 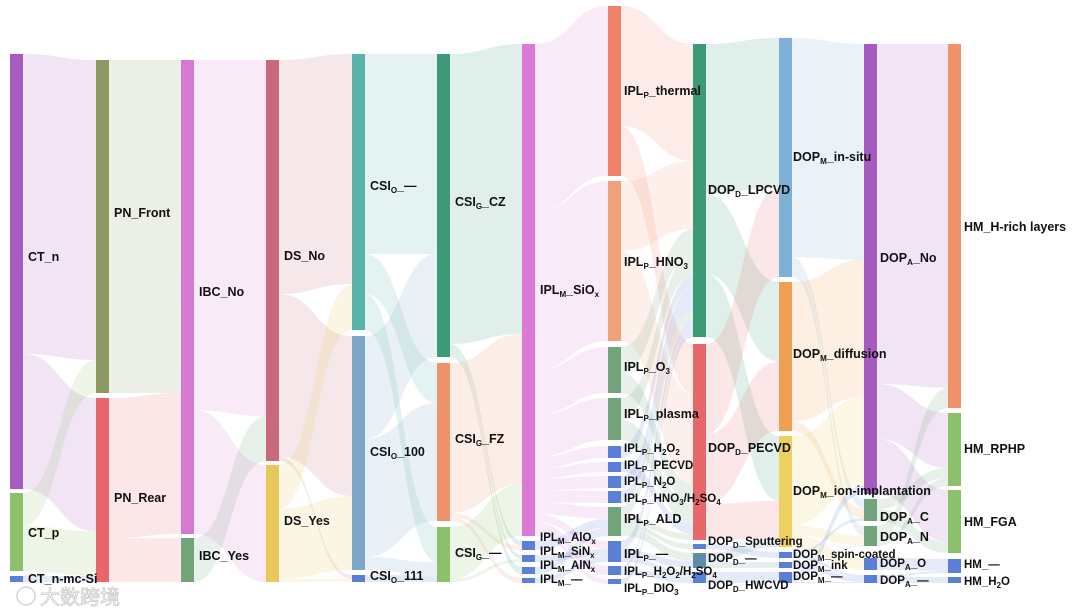 I want to click on node-IPLM_SiNx, so click(x=528, y=558).